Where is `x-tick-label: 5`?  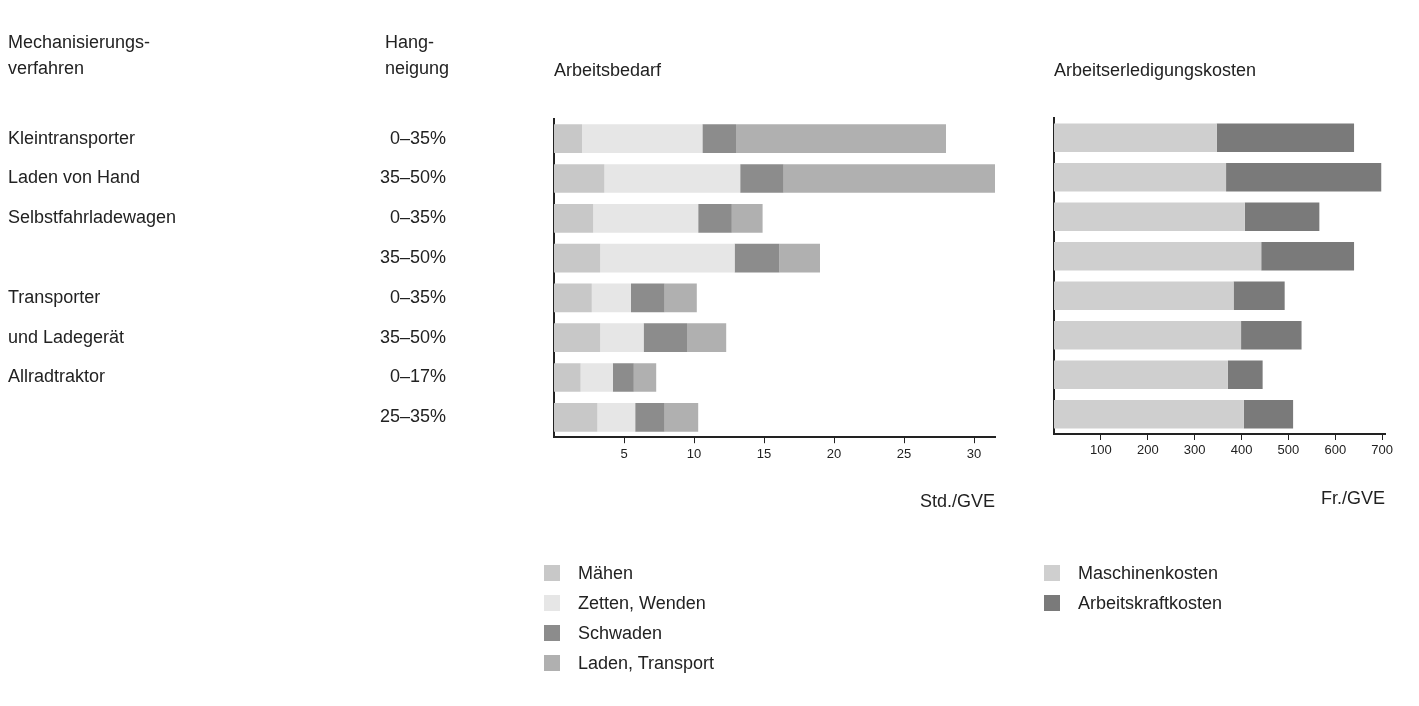
x-tick-label: 5 is located at coordinates (624, 453).